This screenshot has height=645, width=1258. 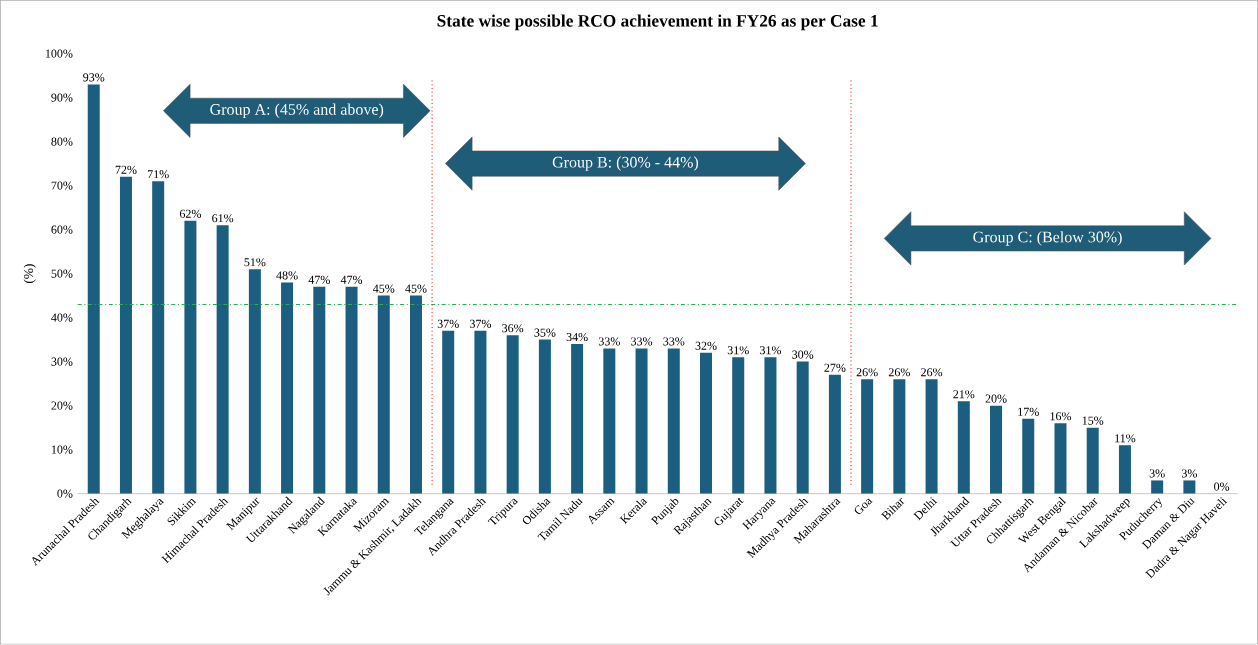 What do you see at coordinates (255, 262) in the screenshot?
I see `data-label: 51%` at bounding box center [255, 262].